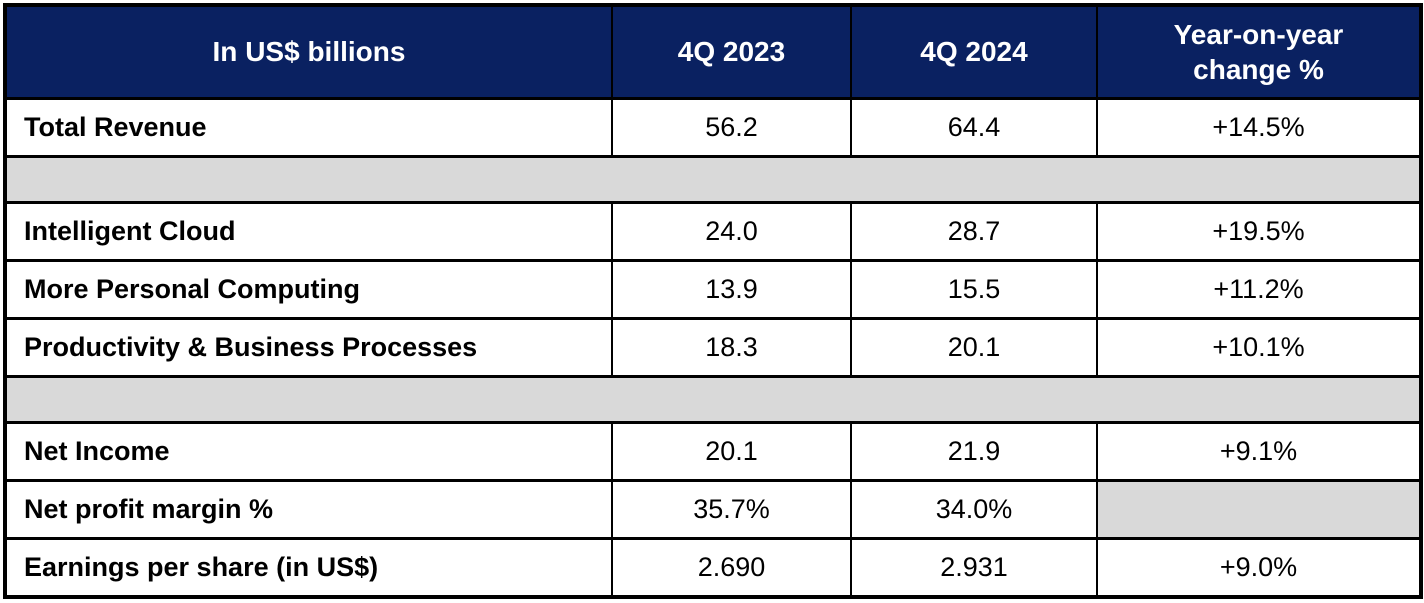 Image resolution: width=1424 pixels, height=603 pixels. I want to click on header-yoy-line2: change %, so click(1258, 69).